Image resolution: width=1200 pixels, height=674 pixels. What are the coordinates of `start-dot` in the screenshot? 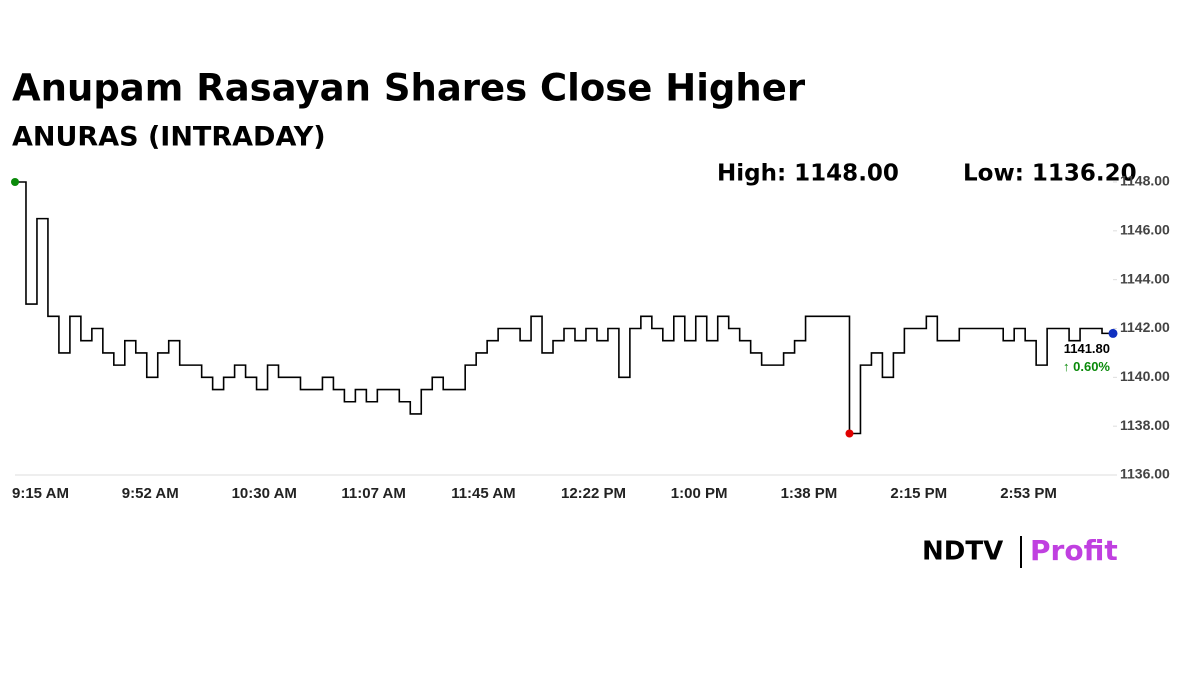 It's located at (15, 182).